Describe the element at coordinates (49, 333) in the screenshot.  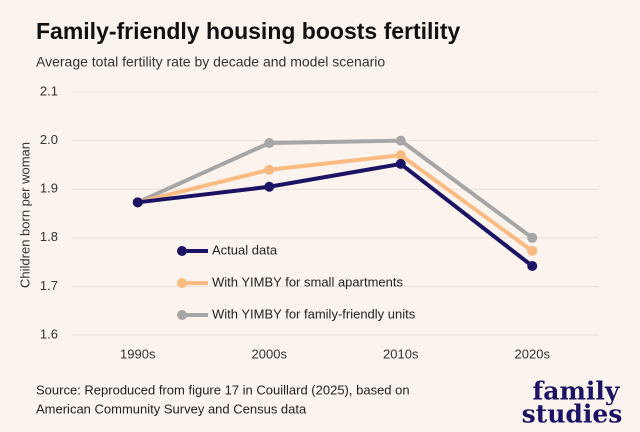
I see `y-tick-label: 1.6` at that location.